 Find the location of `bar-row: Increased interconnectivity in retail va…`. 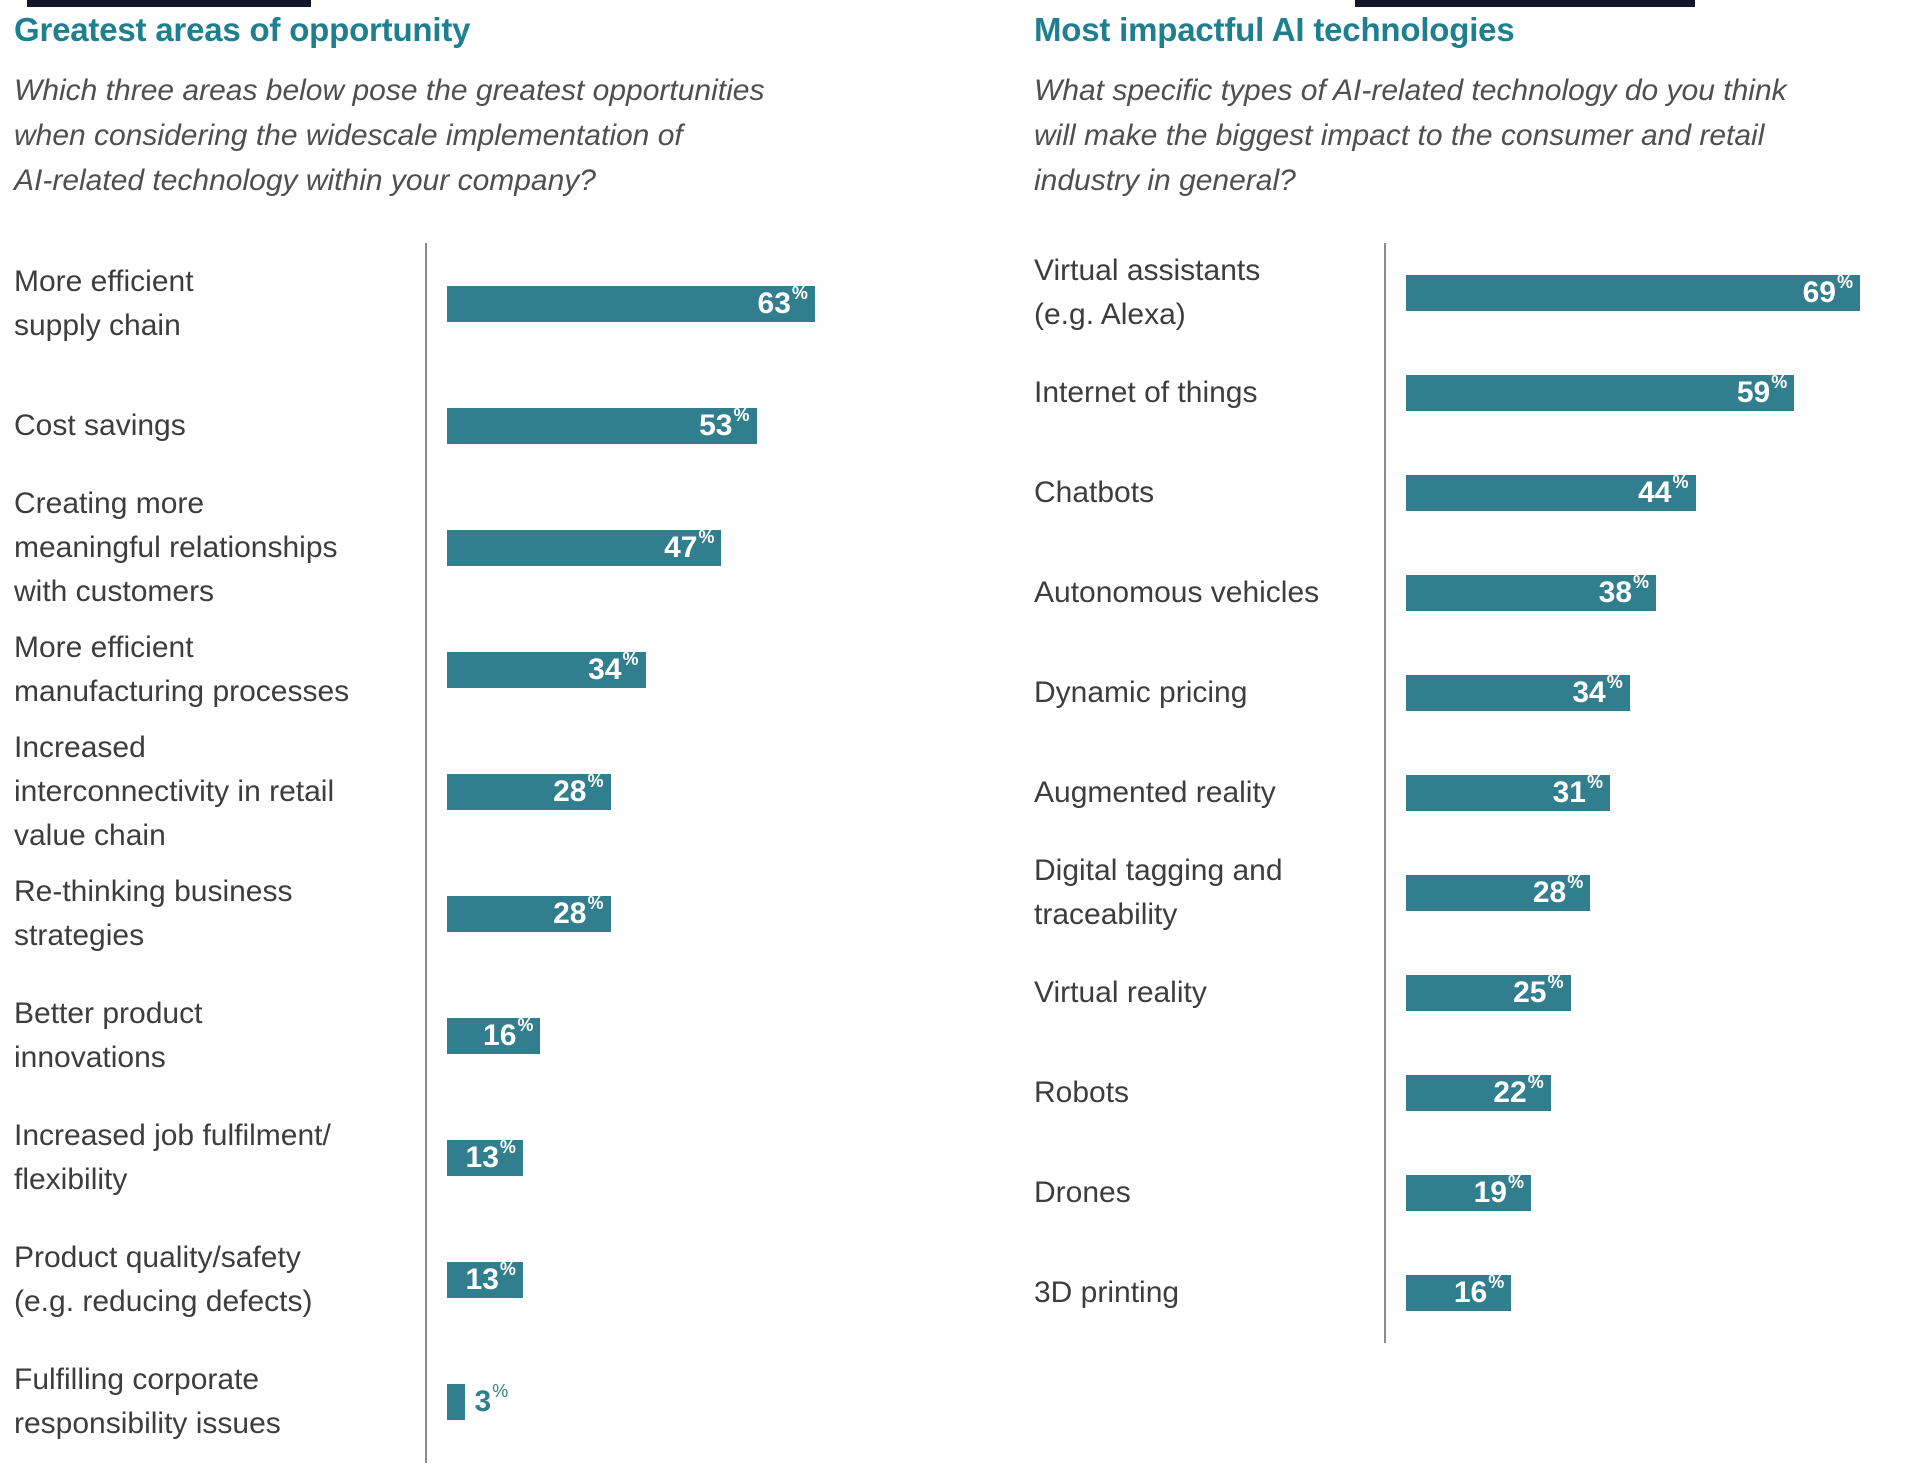

bar-row: Increased interconnectivity in retail va… is located at coordinates (424, 792).